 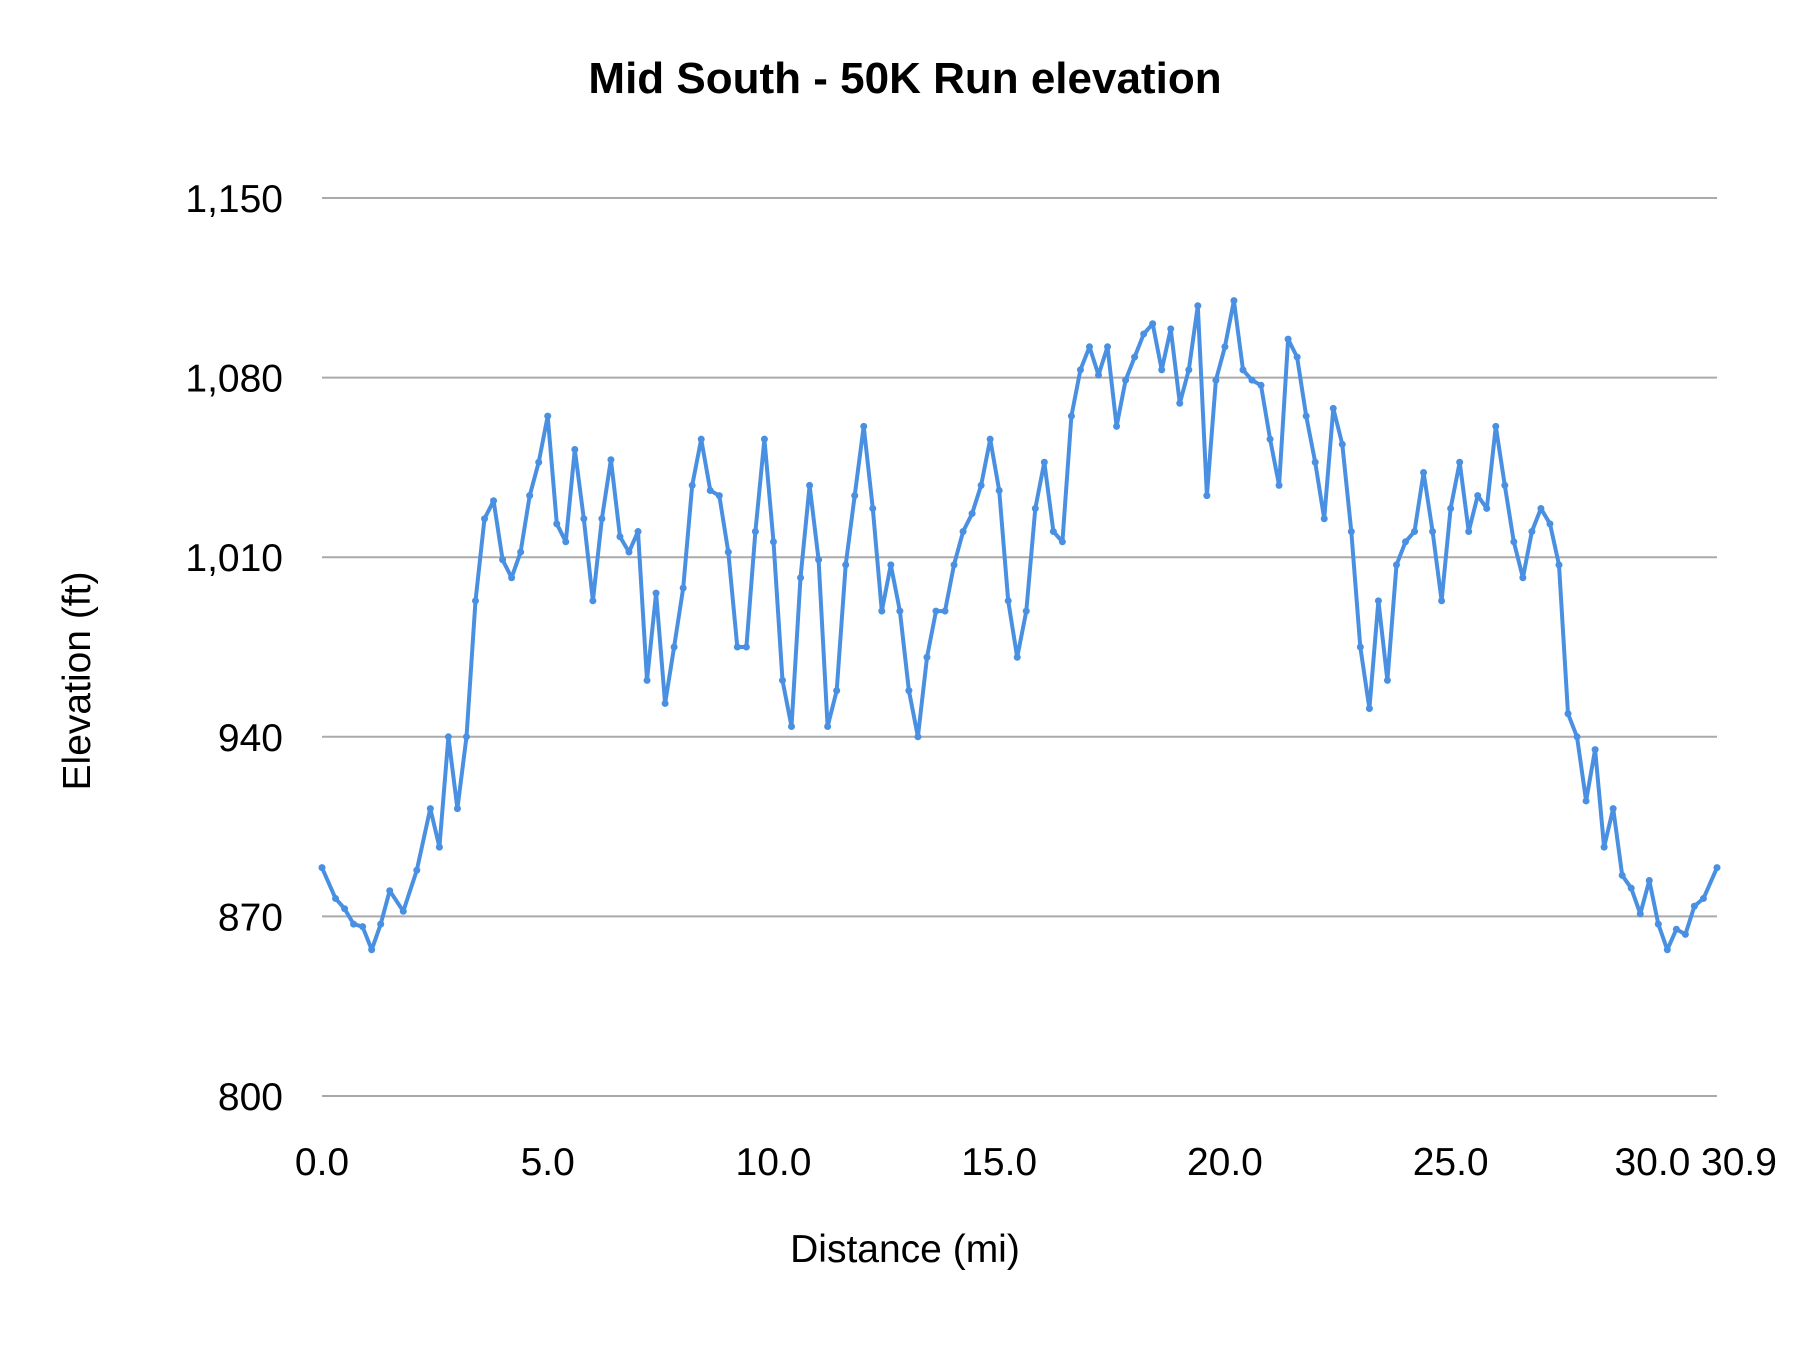 What do you see at coordinates (904, 78) in the screenshot?
I see `chart-title: Mid South - 50K Run elevation` at bounding box center [904, 78].